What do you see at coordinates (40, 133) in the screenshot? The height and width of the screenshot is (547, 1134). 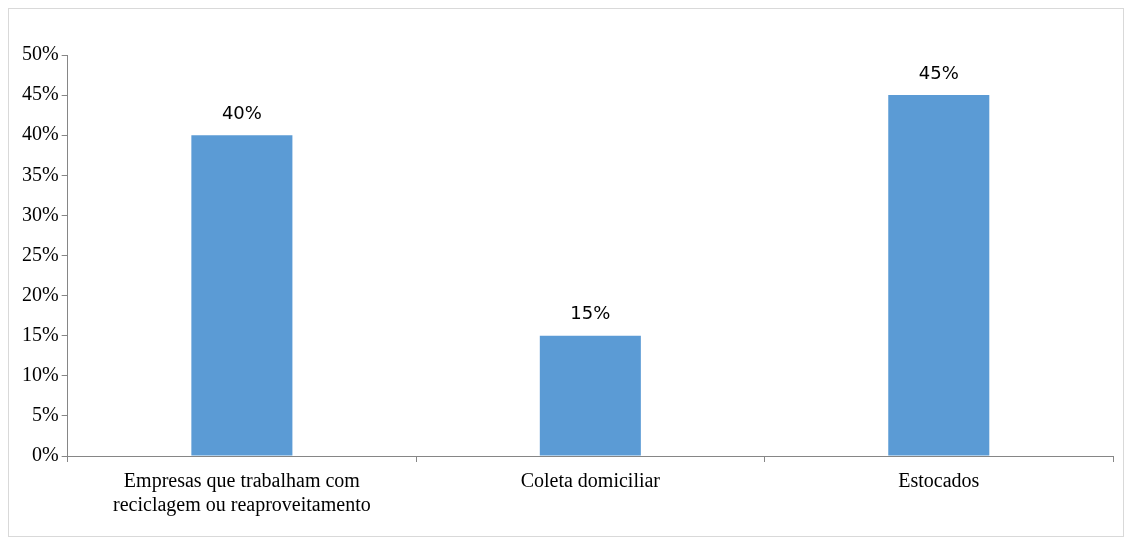 I see `y-tick-label: 40%` at bounding box center [40, 133].